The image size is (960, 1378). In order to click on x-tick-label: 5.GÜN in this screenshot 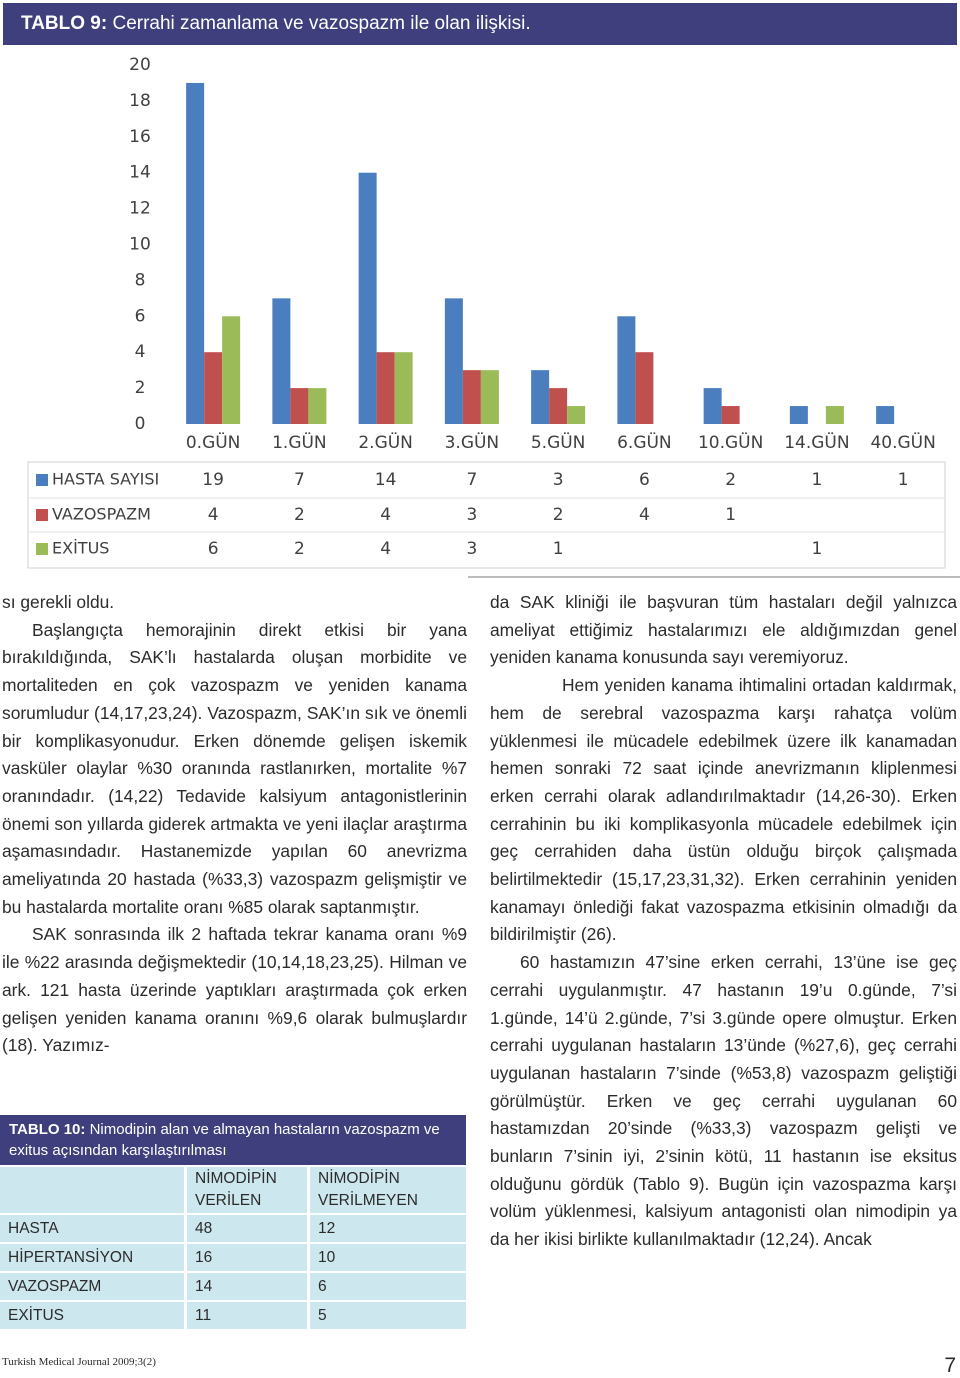, I will do `click(558, 442)`.